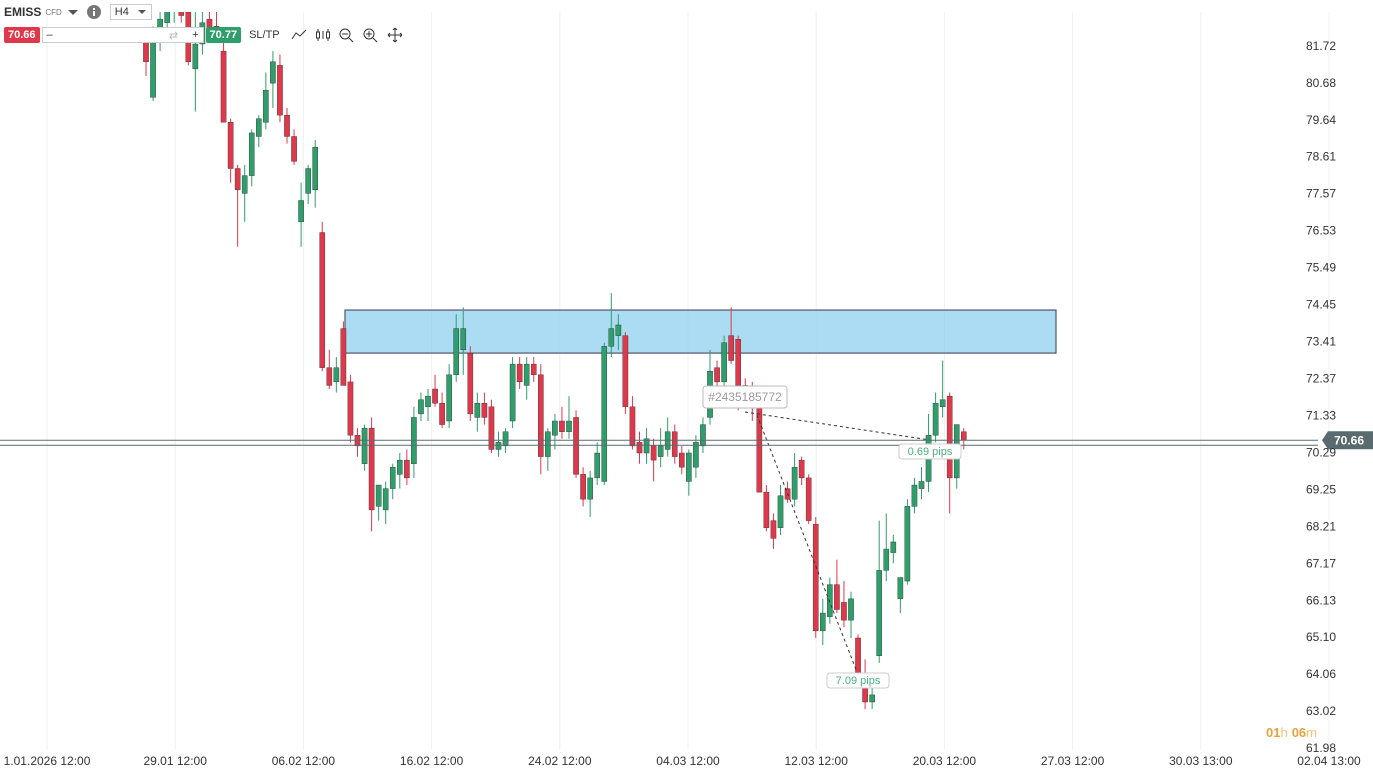 Image resolution: width=1373 pixels, height=779 pixels. What do you see at coordinates (175, 761) in the screenshot?
I see `x-tick-label: 29.01 12:00` at bounding box center [175, 761].